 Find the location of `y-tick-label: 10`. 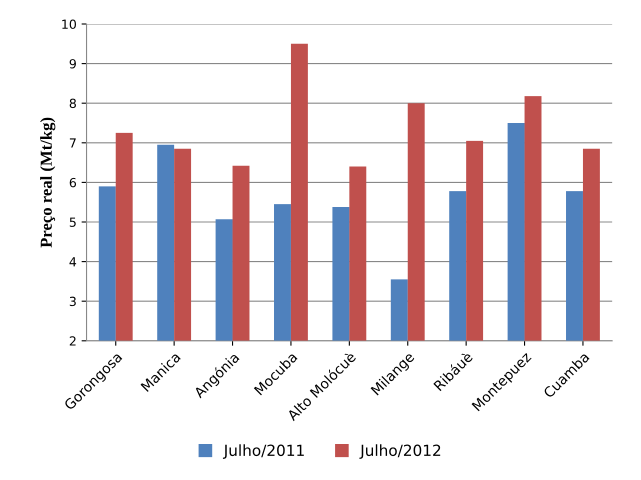

y-tick-label: 10 is located at coordinates (69, 24).